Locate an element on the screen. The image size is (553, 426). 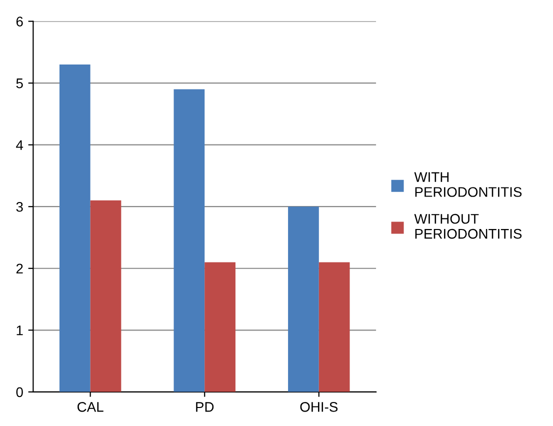
x-tick-label: PD is located at coordinates (205, 407).